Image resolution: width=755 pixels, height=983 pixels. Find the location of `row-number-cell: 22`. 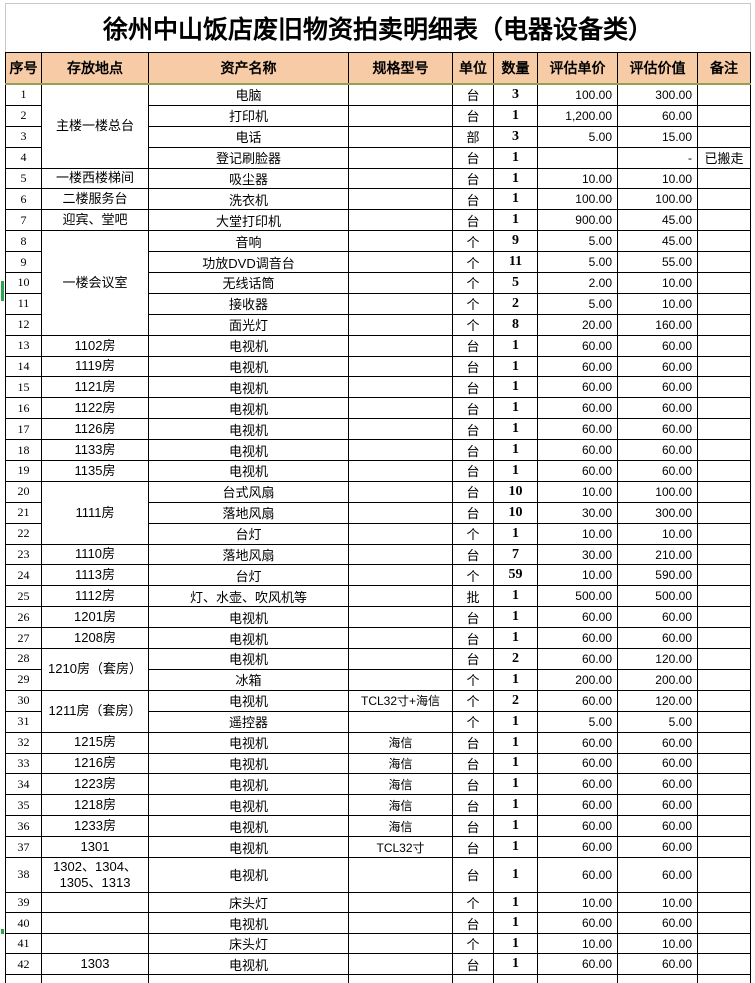

row-number-cell: 22 is located at coordinates (23, 533).